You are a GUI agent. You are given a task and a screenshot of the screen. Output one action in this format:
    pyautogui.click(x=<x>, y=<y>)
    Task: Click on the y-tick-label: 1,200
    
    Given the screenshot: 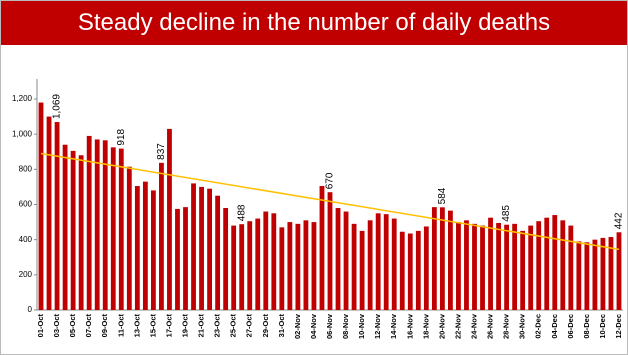 What is the action you would take?
    pyautogui.click(x=22, y=98)
    